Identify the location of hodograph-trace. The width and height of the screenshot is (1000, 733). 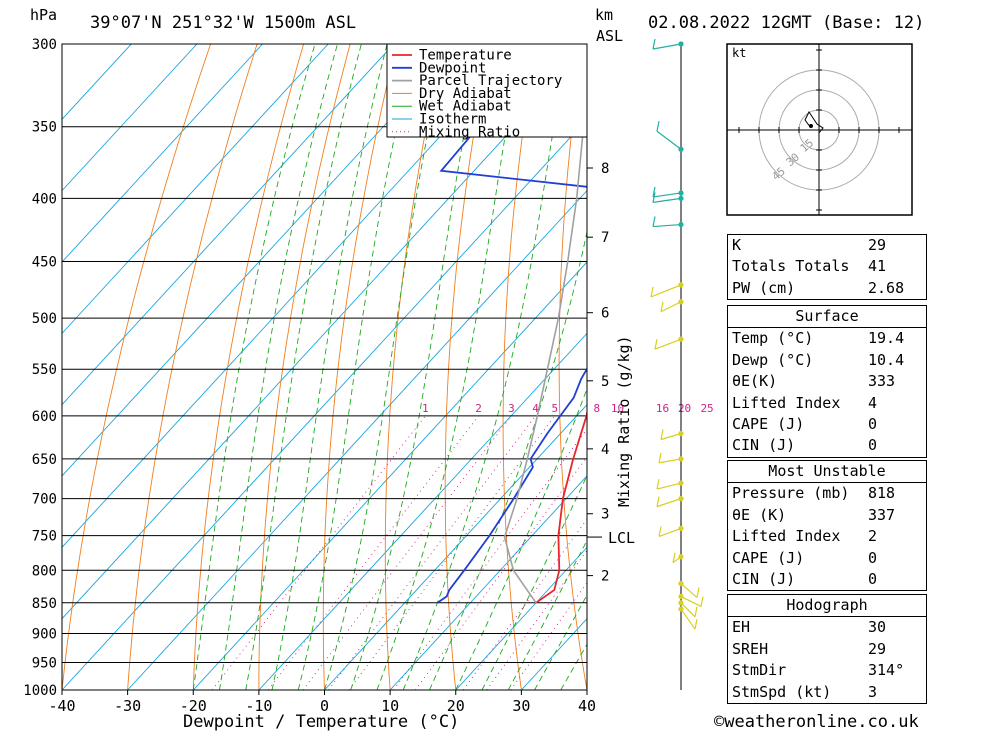
(814, 122).